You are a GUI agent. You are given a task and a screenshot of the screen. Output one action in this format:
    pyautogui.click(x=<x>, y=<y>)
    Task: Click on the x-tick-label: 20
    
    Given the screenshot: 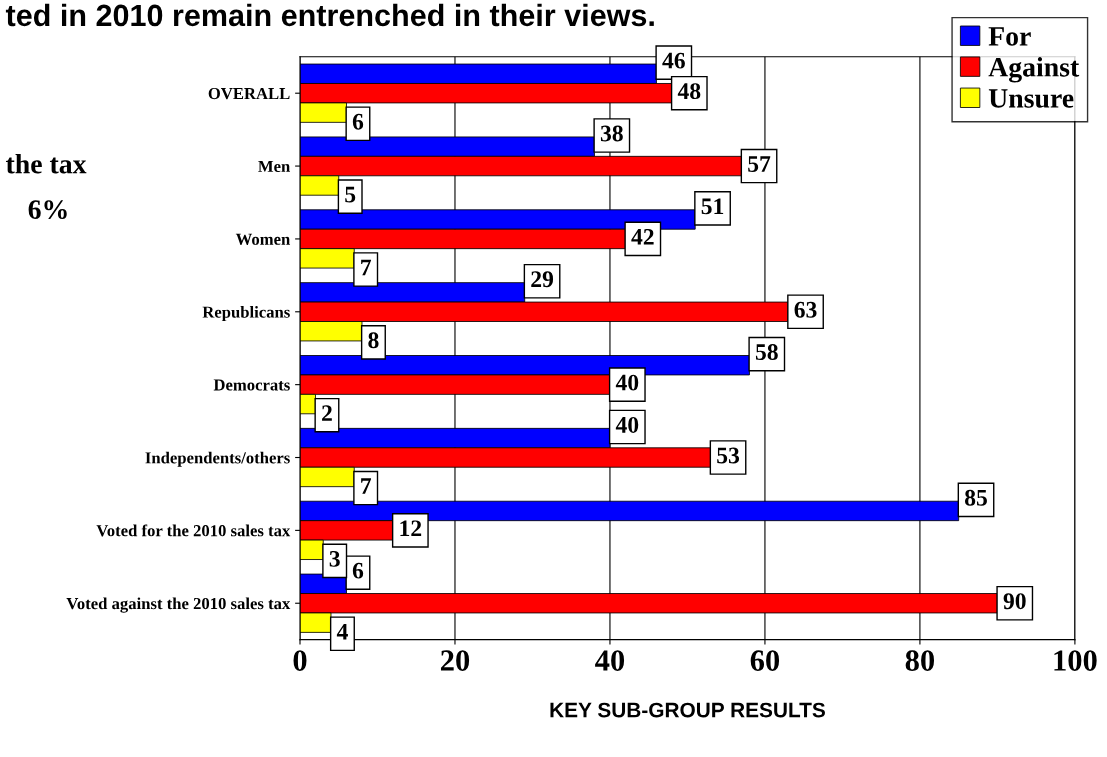 What is the action you would take?
    pyautogui.click(x=455, y=660)
    